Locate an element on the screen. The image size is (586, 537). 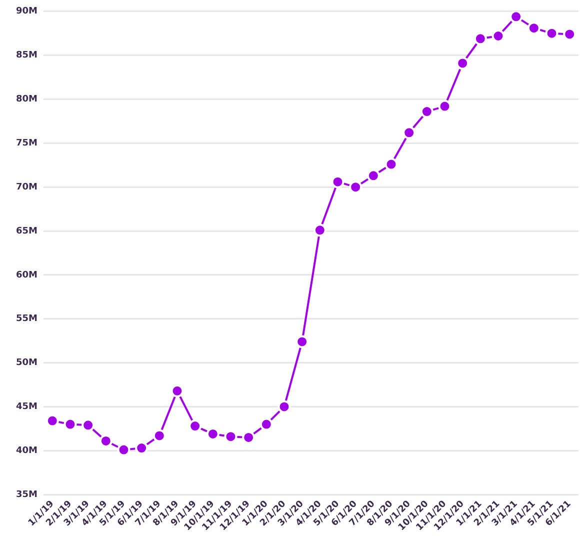
y-tick-label: 90M is located at coordinates (27, 11).